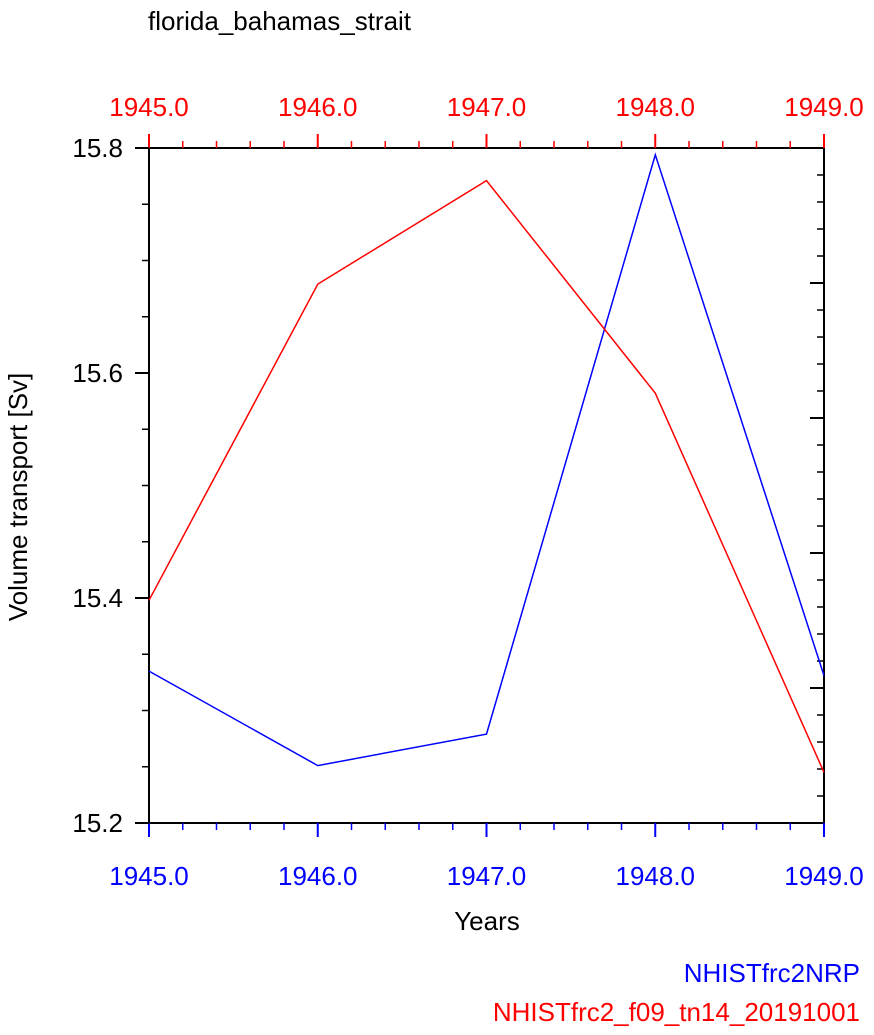  Describe the element at coordinates (824, 876) in the screenshot. I see `x-tick-label: 1949.0` at that location.